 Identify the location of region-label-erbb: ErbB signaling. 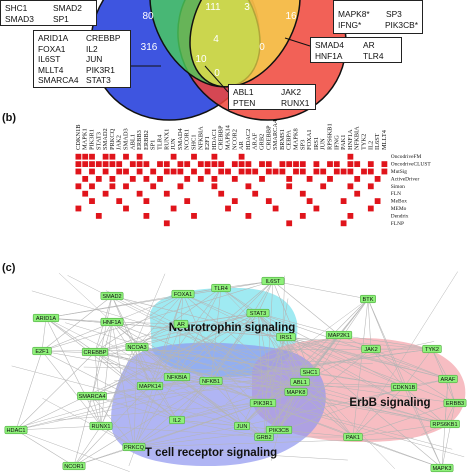
(389, 403).